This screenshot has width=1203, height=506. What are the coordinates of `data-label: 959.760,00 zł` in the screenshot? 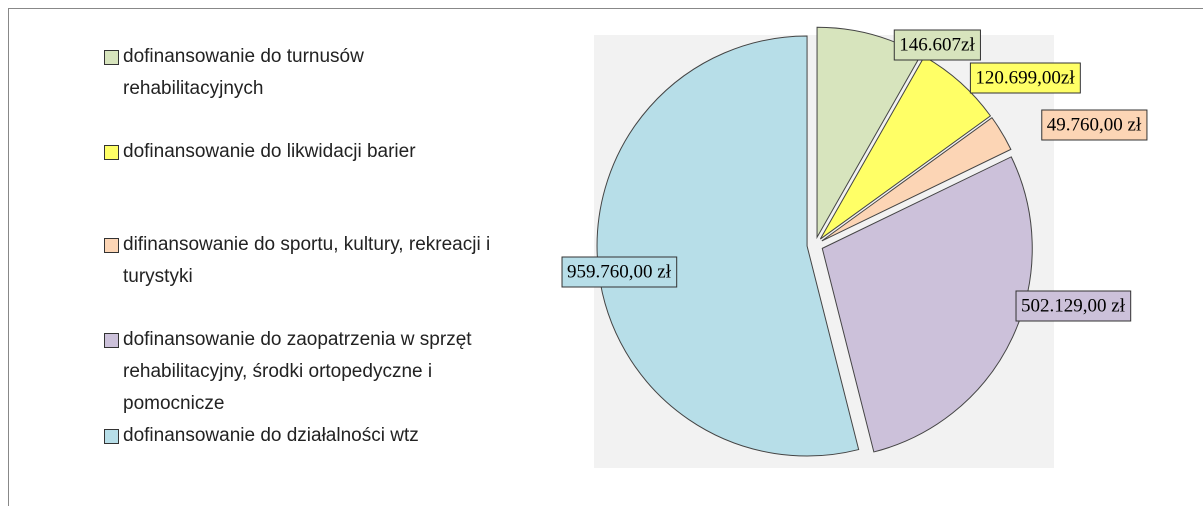 It's located at (619, 271).